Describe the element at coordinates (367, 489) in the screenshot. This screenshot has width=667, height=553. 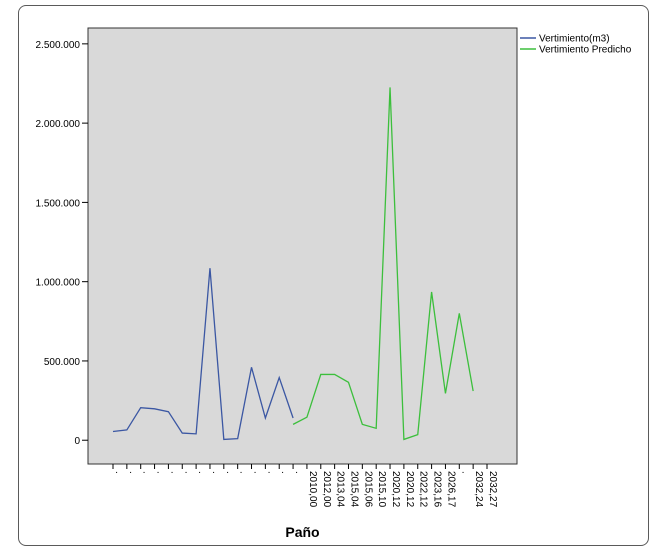
I see `x-tick-label: 2015,06` at that location.